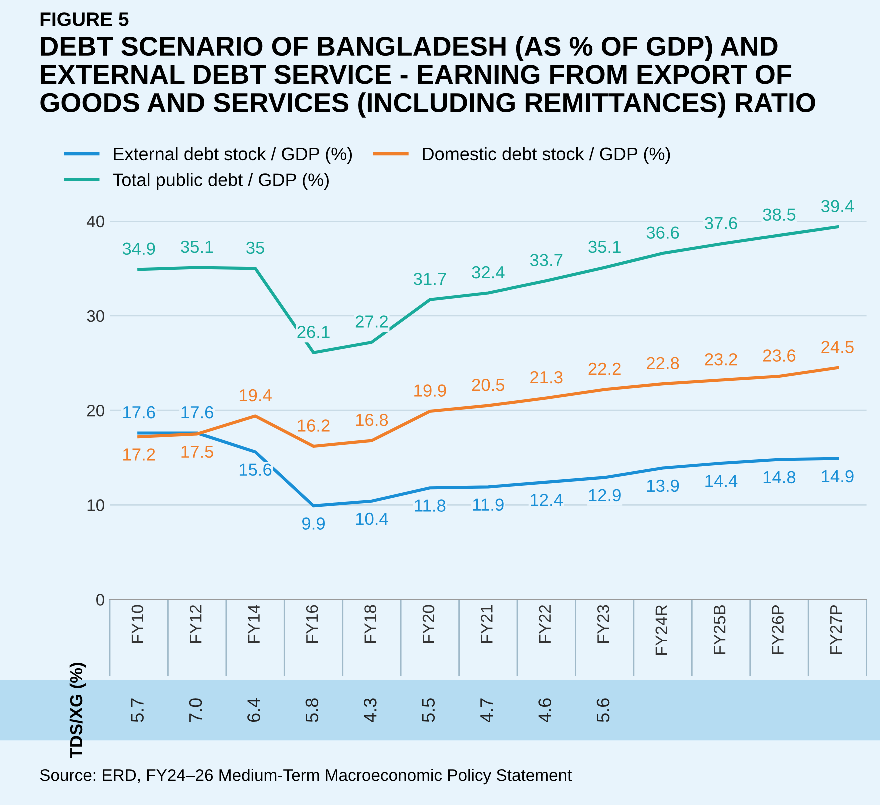 This screenshot has width=880, height=805. What do you see at coordinates (838, 347) in the screenshot?
I see `data-label: 24.5` at bounding box center [838, 347].